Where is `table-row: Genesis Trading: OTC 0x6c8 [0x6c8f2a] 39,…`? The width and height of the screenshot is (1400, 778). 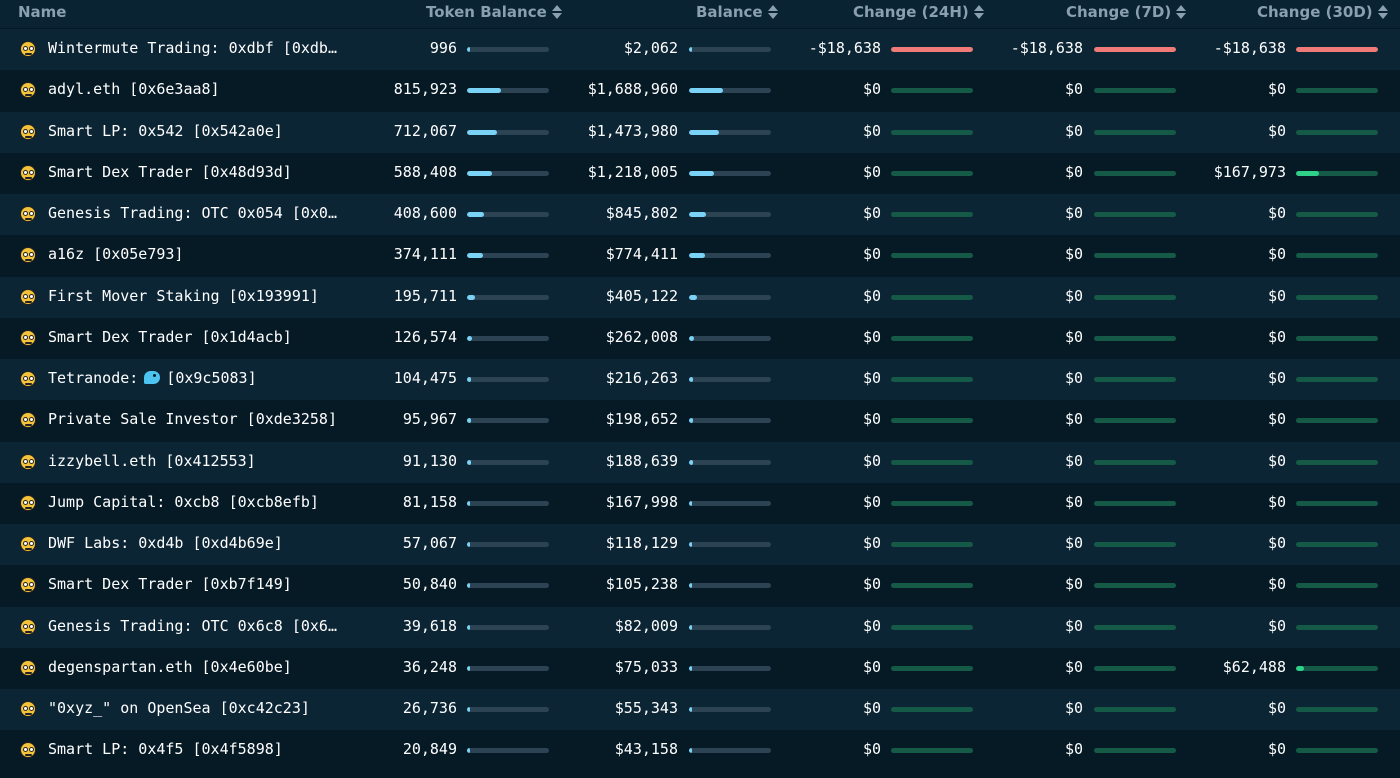 table-row: Genesis Trading: OTC 0x6c8 [0x6c8f2a] 39,… is located at coordinates (700, 627).